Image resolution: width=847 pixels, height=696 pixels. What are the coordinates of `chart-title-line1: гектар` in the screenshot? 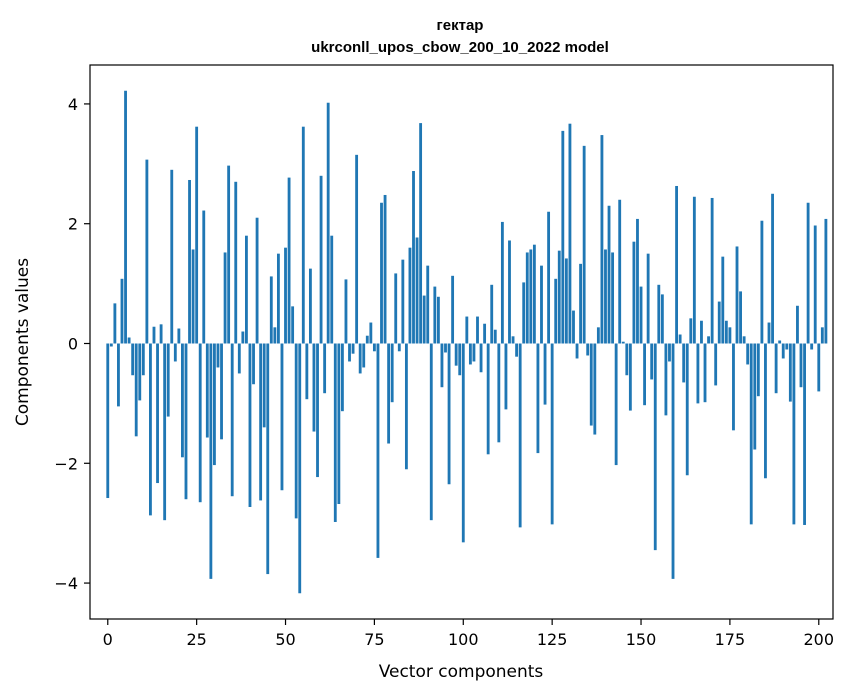 It's located at (460, 25).